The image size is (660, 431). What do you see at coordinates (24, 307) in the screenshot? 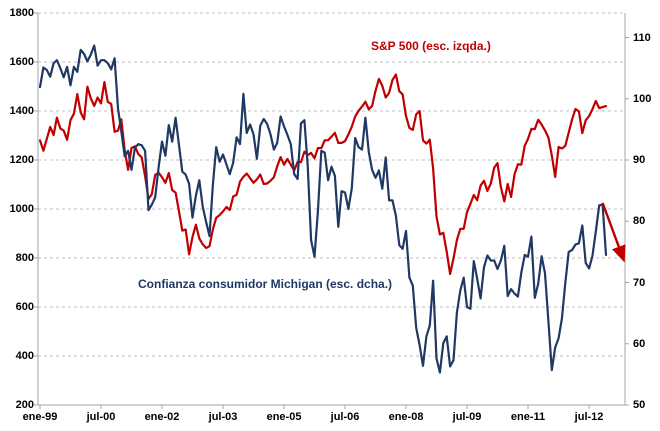
I see `left-axis-tick-label: 600` at bounding box center [24, 307].